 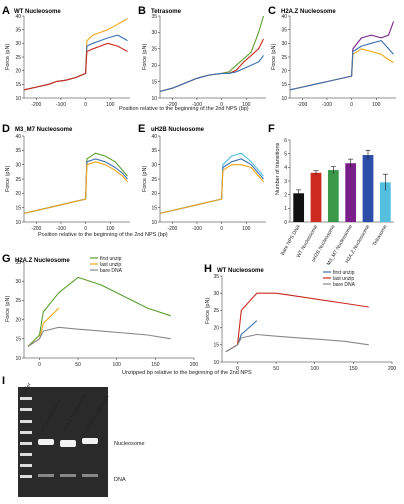 I want to click on axis-D, so click(x=76, y=179).